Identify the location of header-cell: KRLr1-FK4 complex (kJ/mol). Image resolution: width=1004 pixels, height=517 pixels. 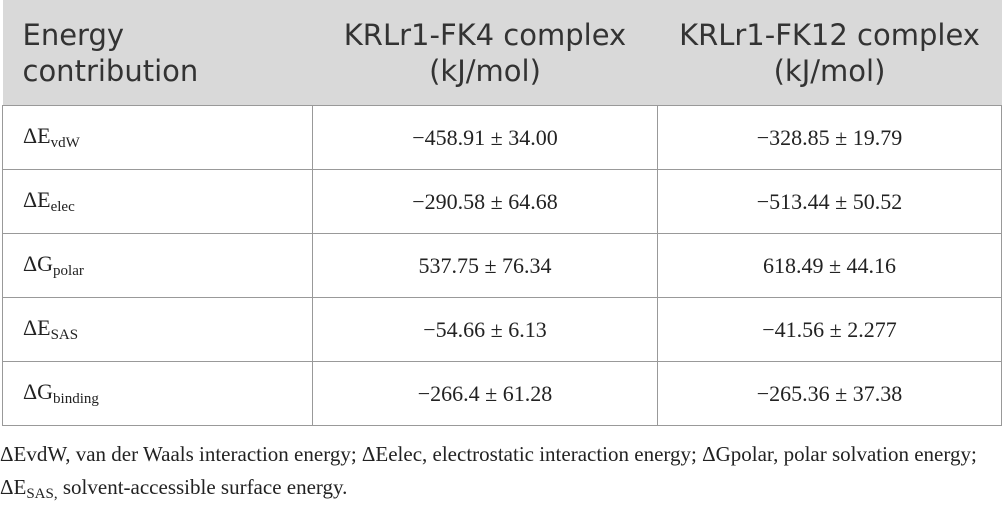
(485, 53).